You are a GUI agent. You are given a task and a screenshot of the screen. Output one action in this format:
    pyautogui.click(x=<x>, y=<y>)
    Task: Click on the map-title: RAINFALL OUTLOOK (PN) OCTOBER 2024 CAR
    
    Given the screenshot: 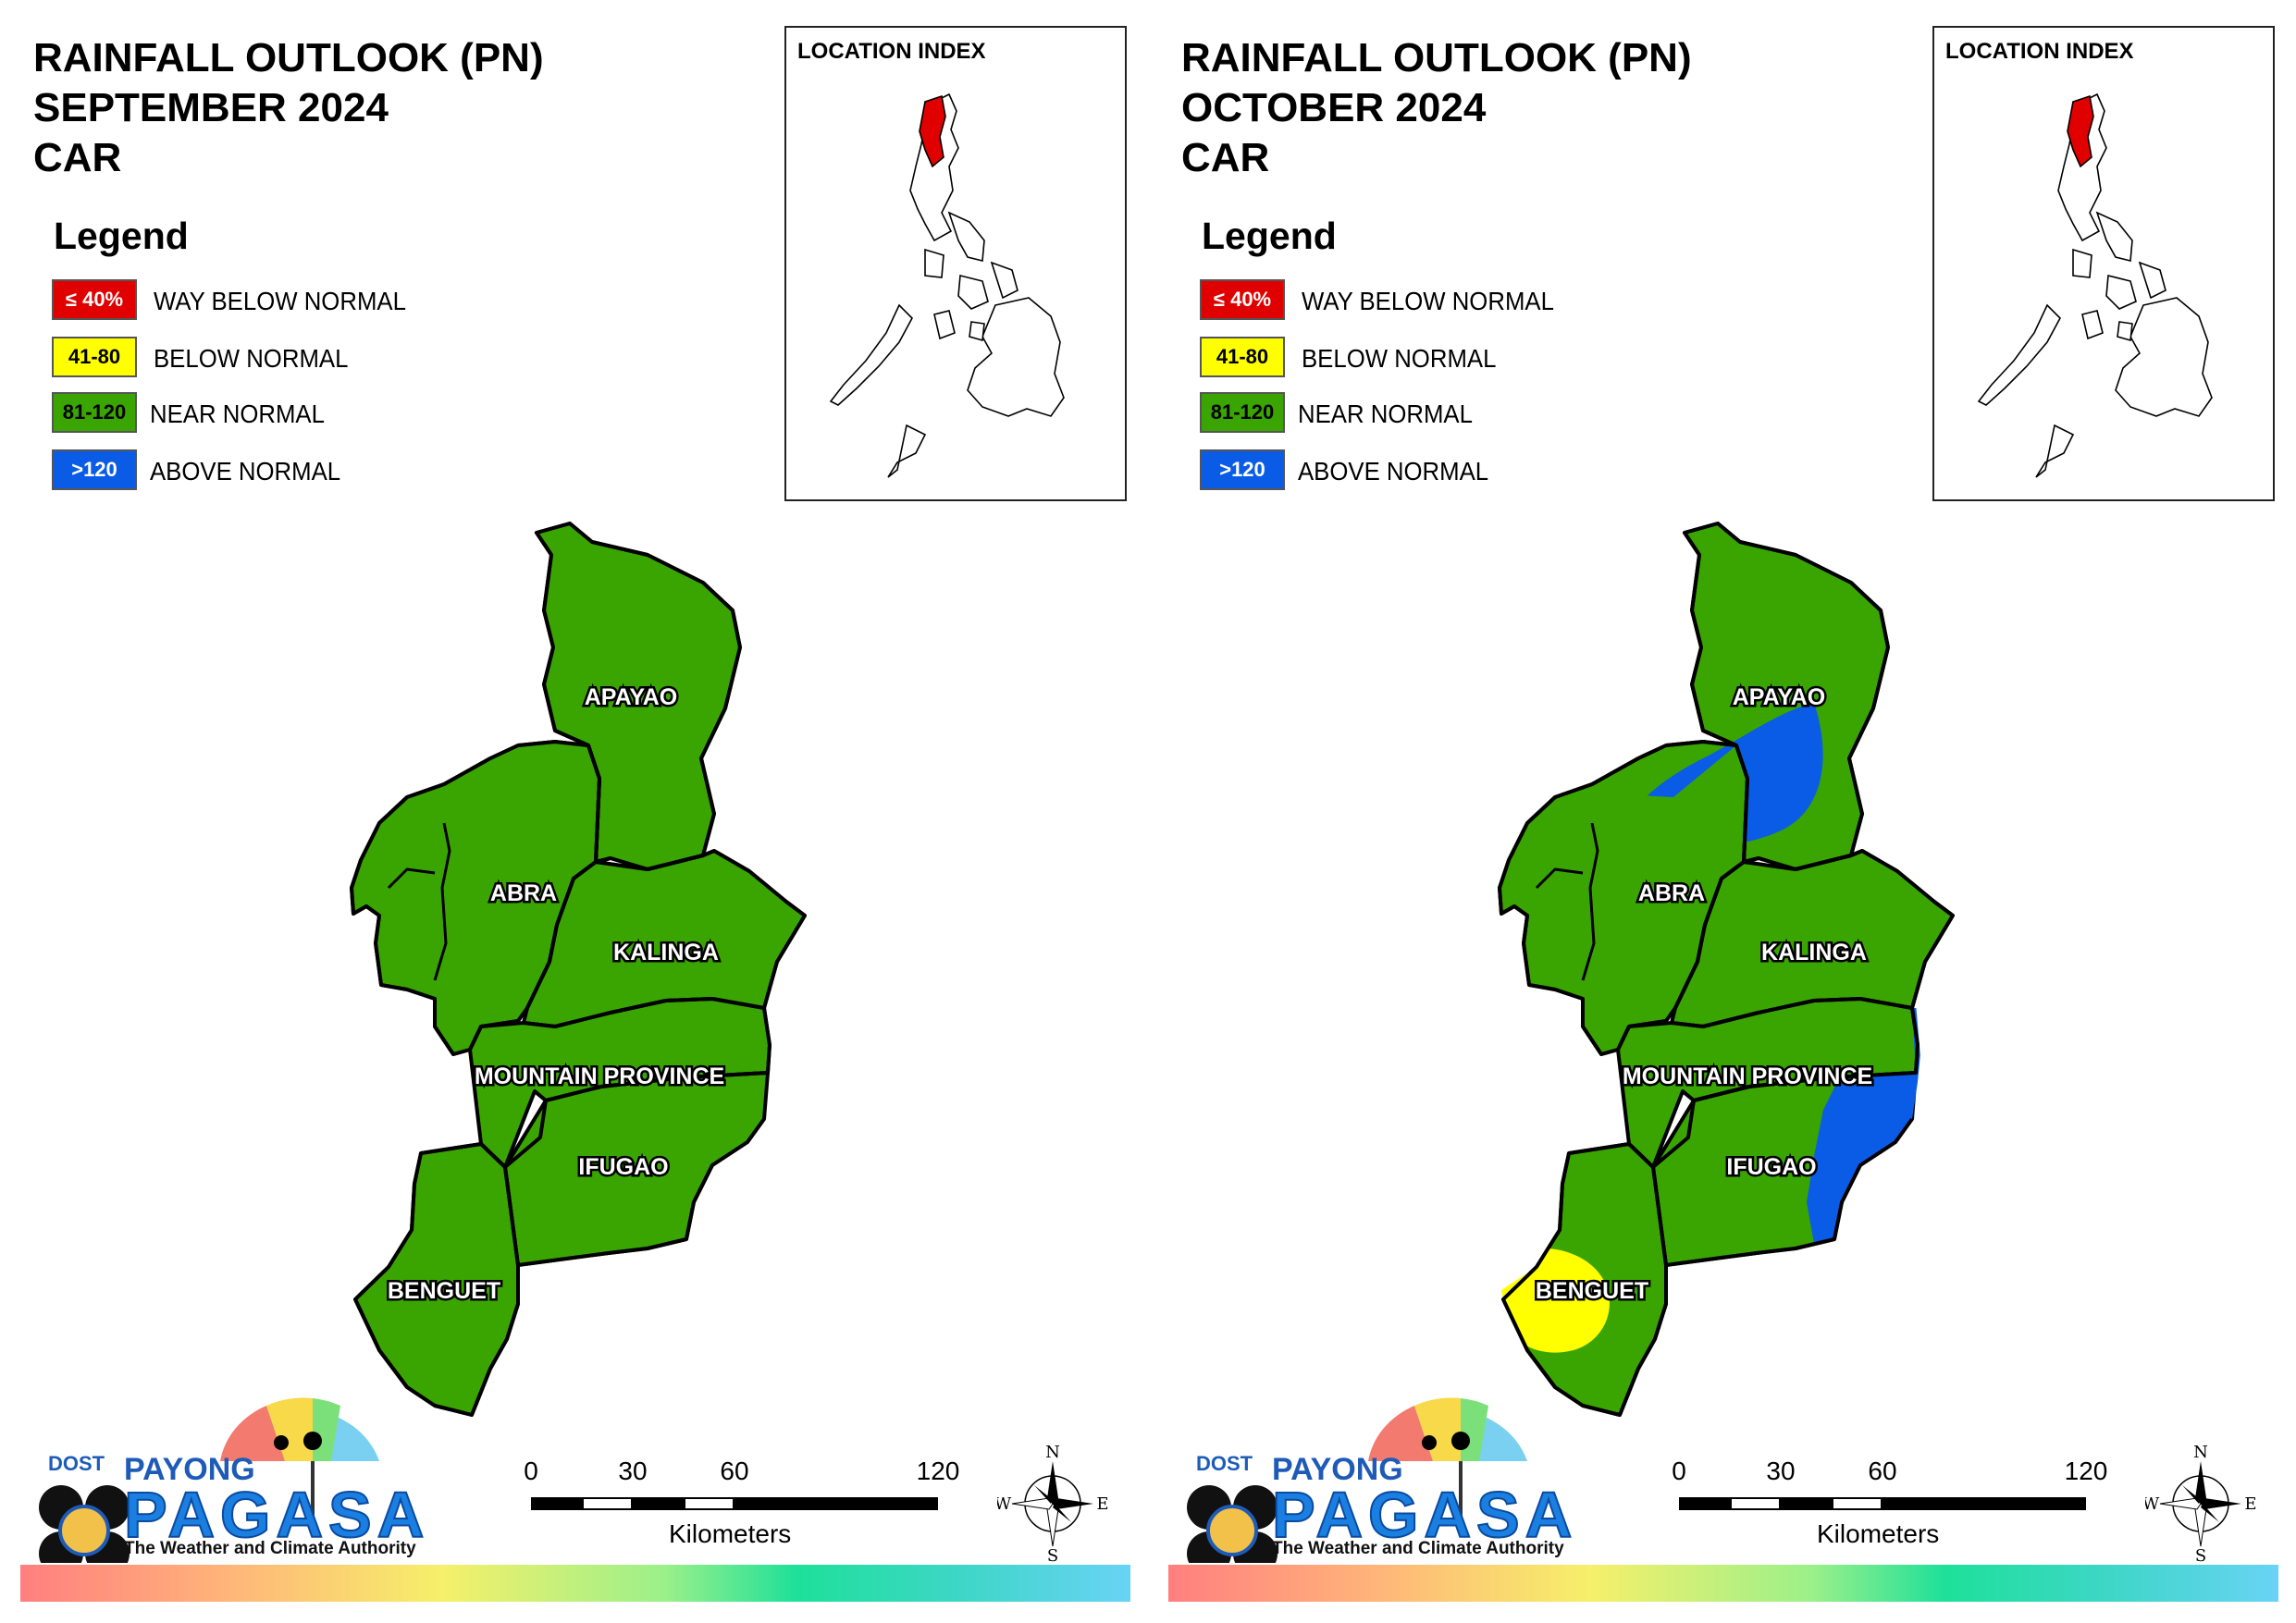 What is the action you would take?
    pyautogui.click(x=1436, y=108)
    